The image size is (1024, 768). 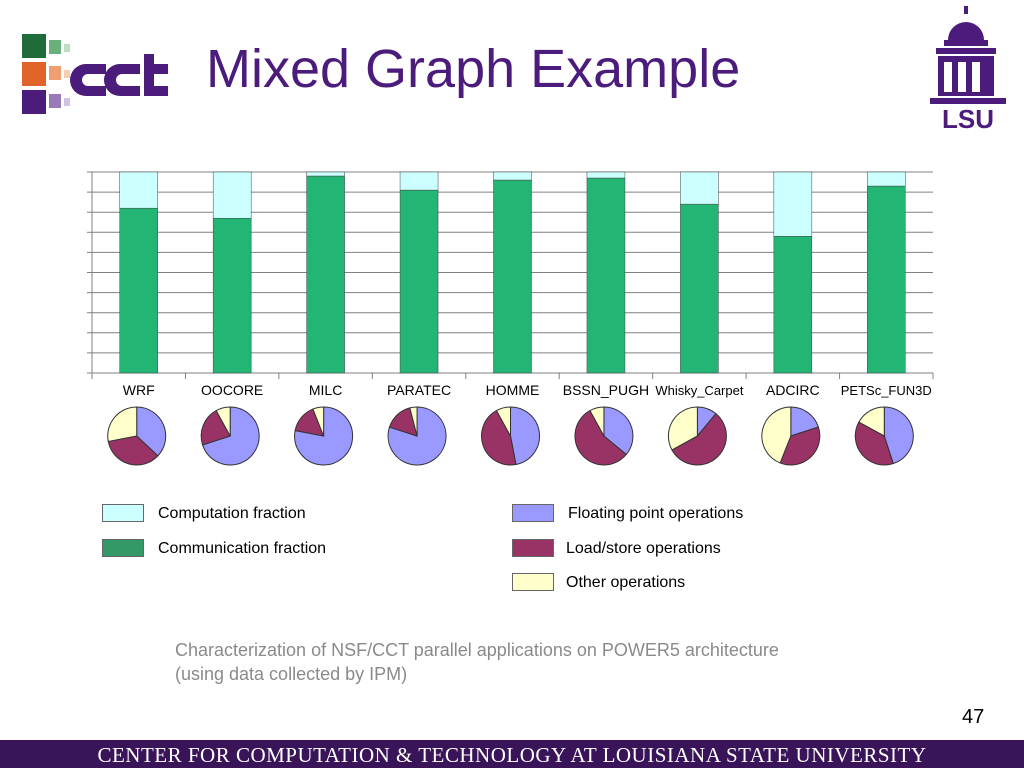 I want to click on pie-slice-OOCORE-floating, so click(x=230, y=436).